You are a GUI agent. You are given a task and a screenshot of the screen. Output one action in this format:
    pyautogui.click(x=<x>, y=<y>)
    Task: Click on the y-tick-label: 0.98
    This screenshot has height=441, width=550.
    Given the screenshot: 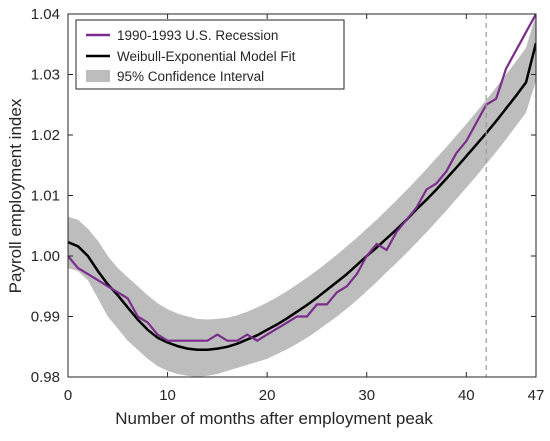 What is the action you would take?
    pyautogui.click(x=45, y=377)
    